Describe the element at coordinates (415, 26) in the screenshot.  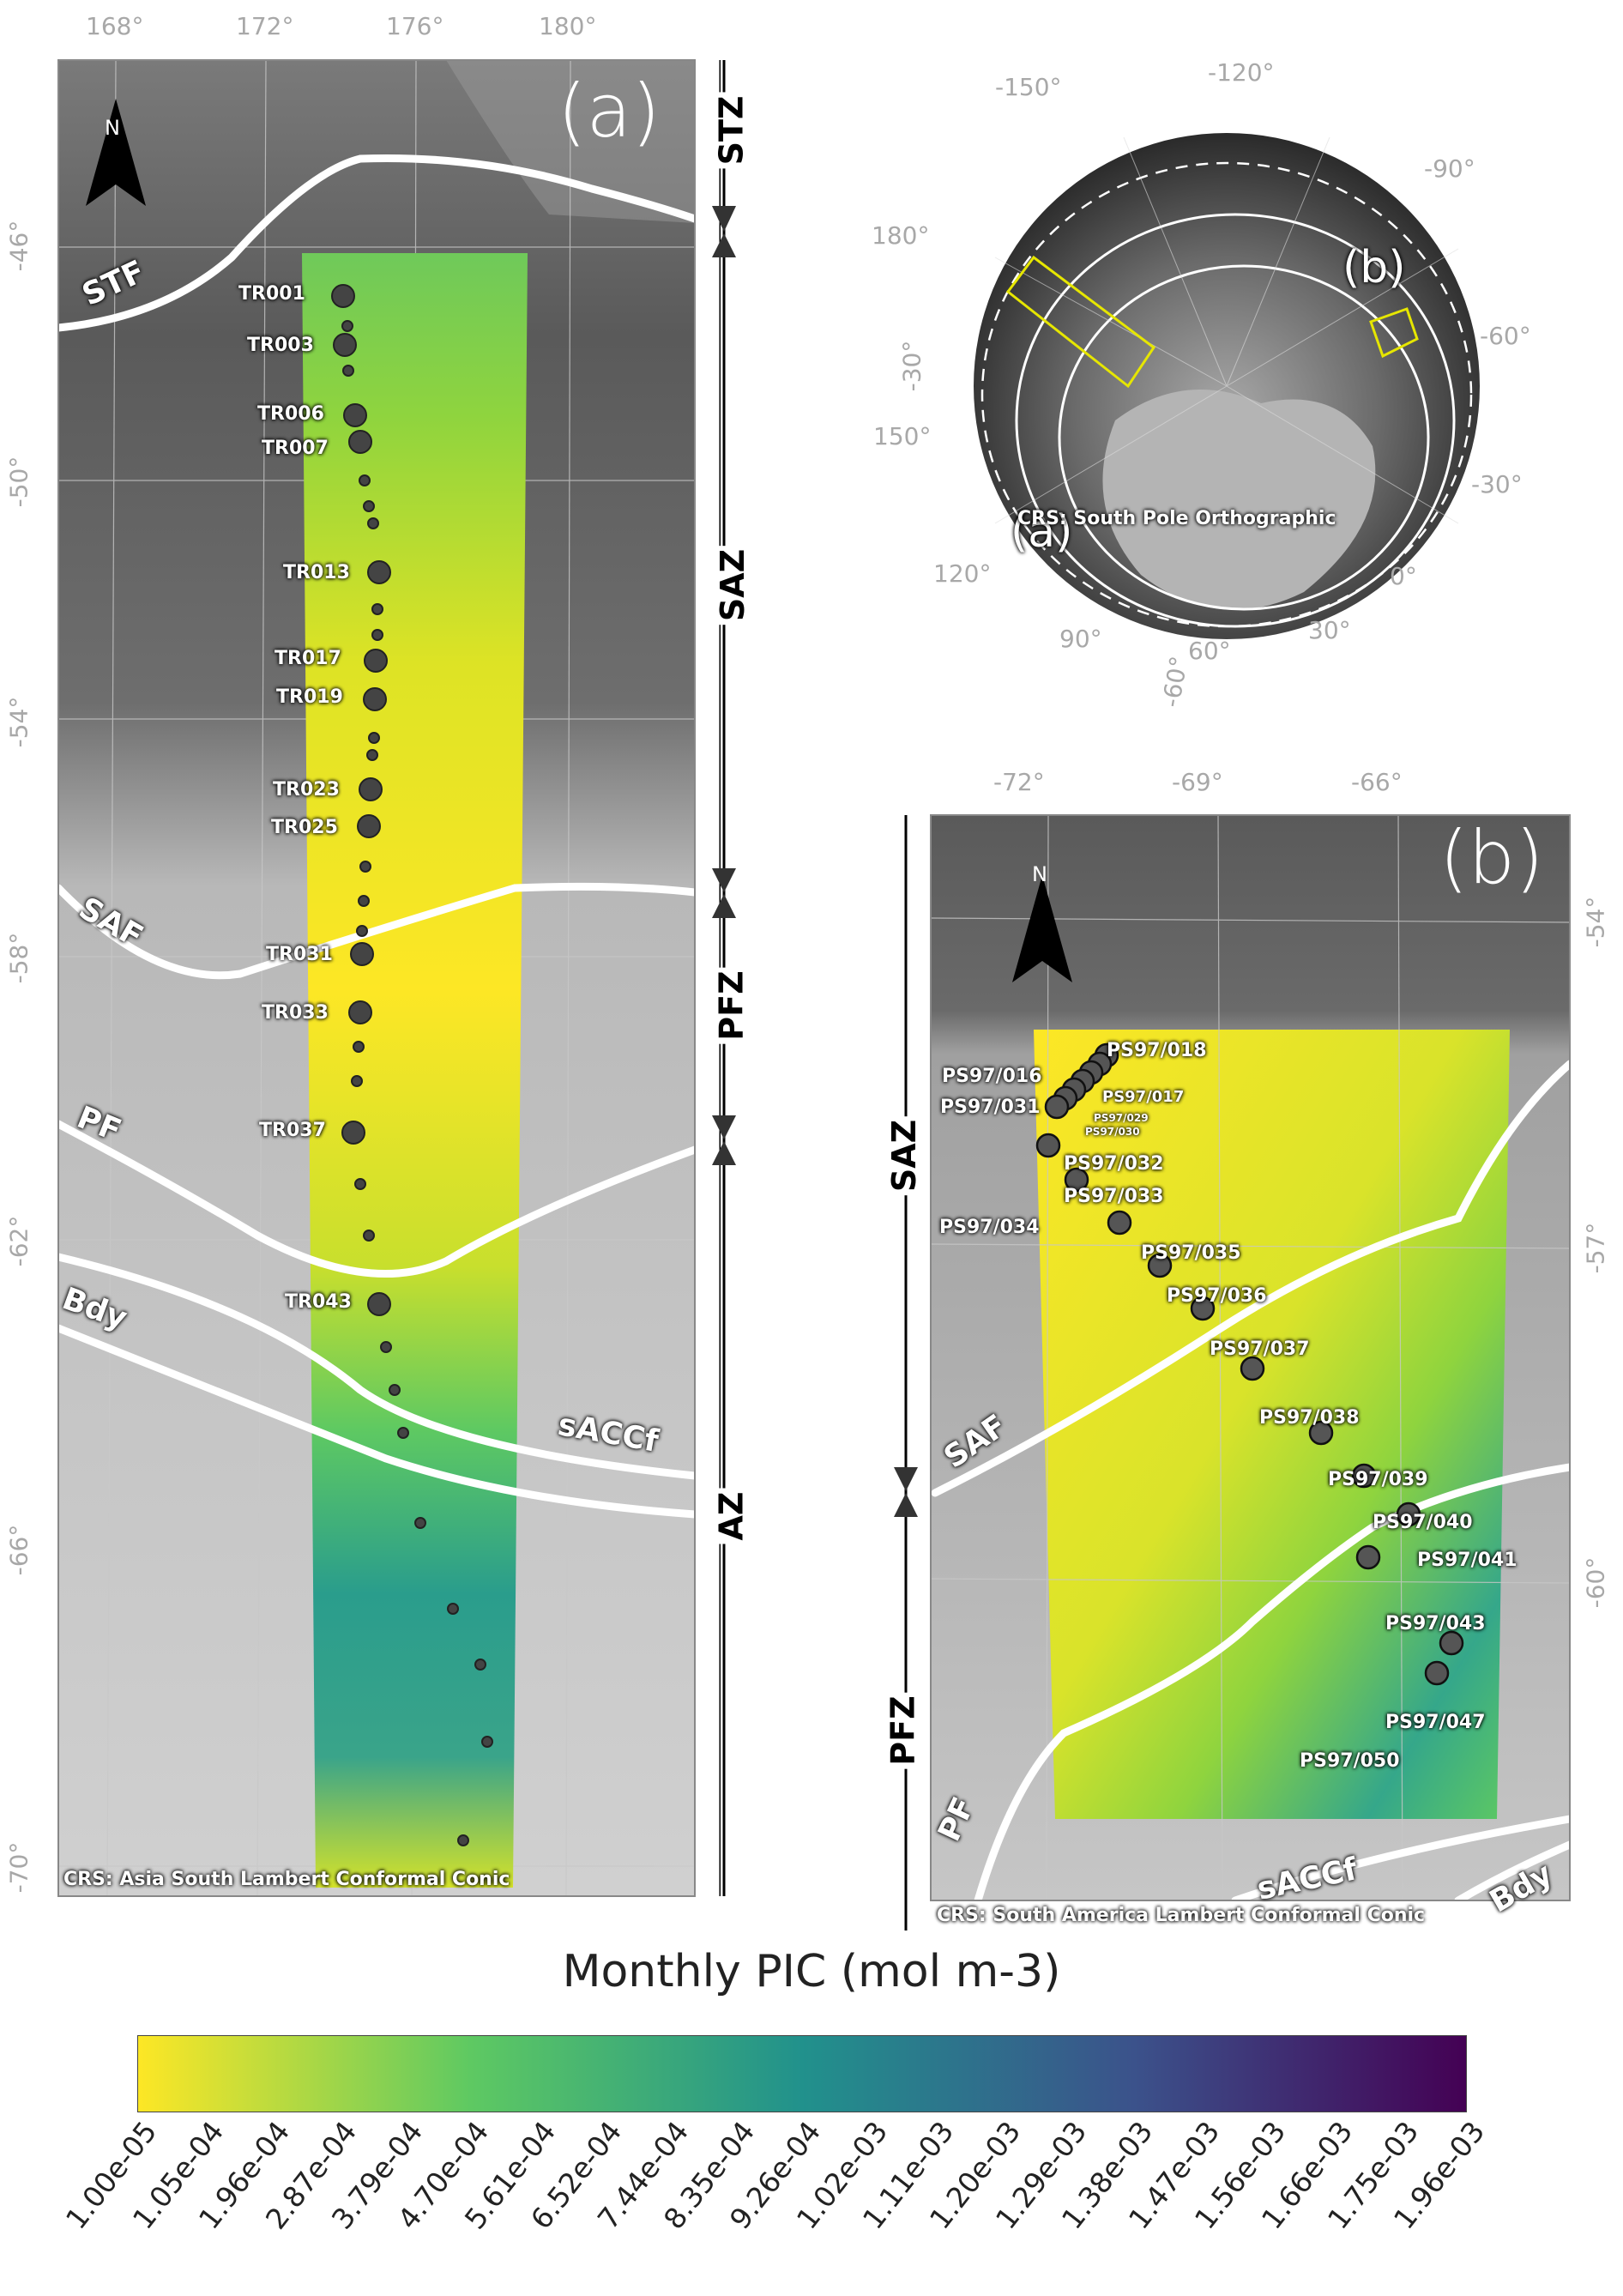
I see `lon-label-a-2: 176°` at that location.